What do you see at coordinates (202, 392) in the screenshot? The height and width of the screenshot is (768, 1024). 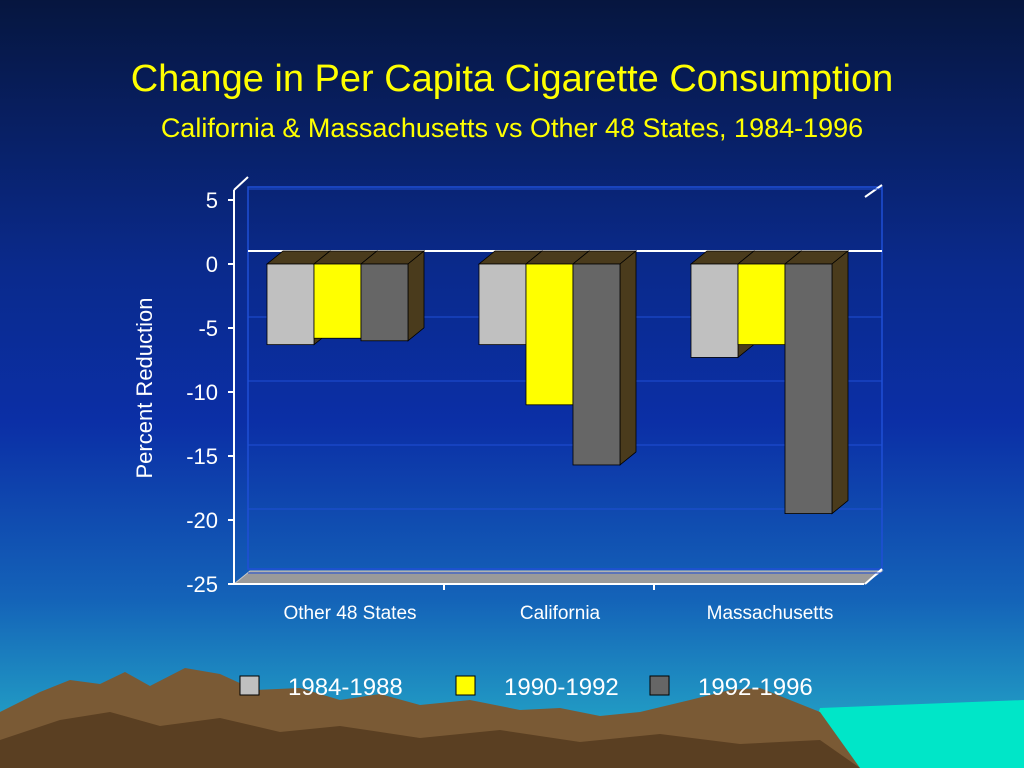 I see `y-tick-label: -10` at bounding box center [202, 392].